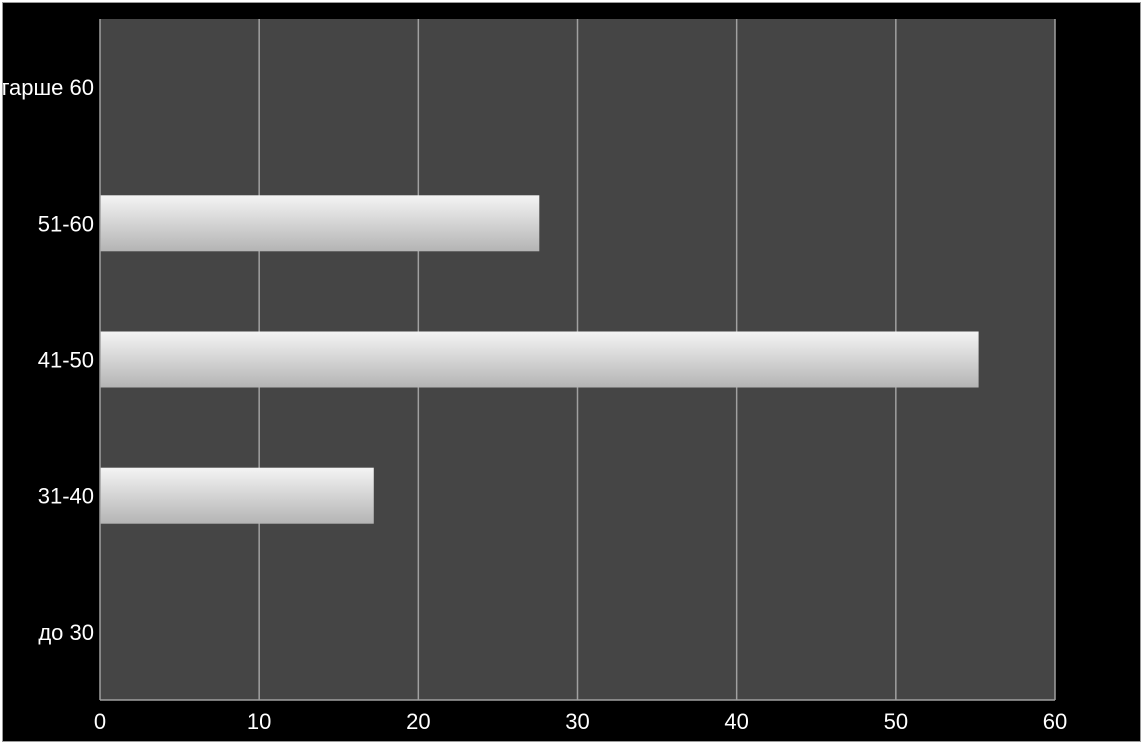 This screenshot has width=1145, height=745. I want to click on y-tick-label: до 30, so click(66, 632).